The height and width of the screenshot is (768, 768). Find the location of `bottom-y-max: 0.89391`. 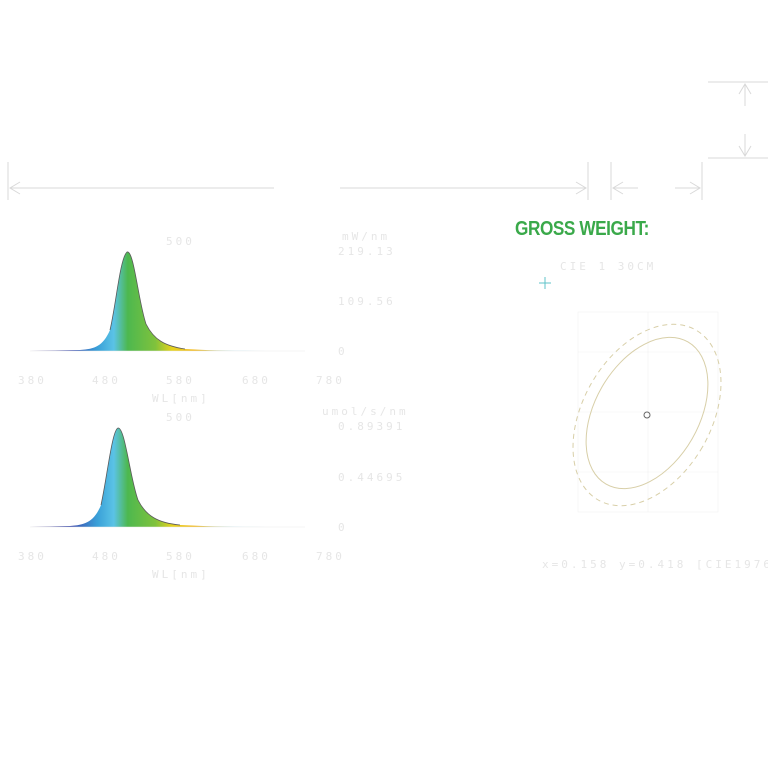

bottom-y-max: 0.89391 is located at coordinates (371, 426).